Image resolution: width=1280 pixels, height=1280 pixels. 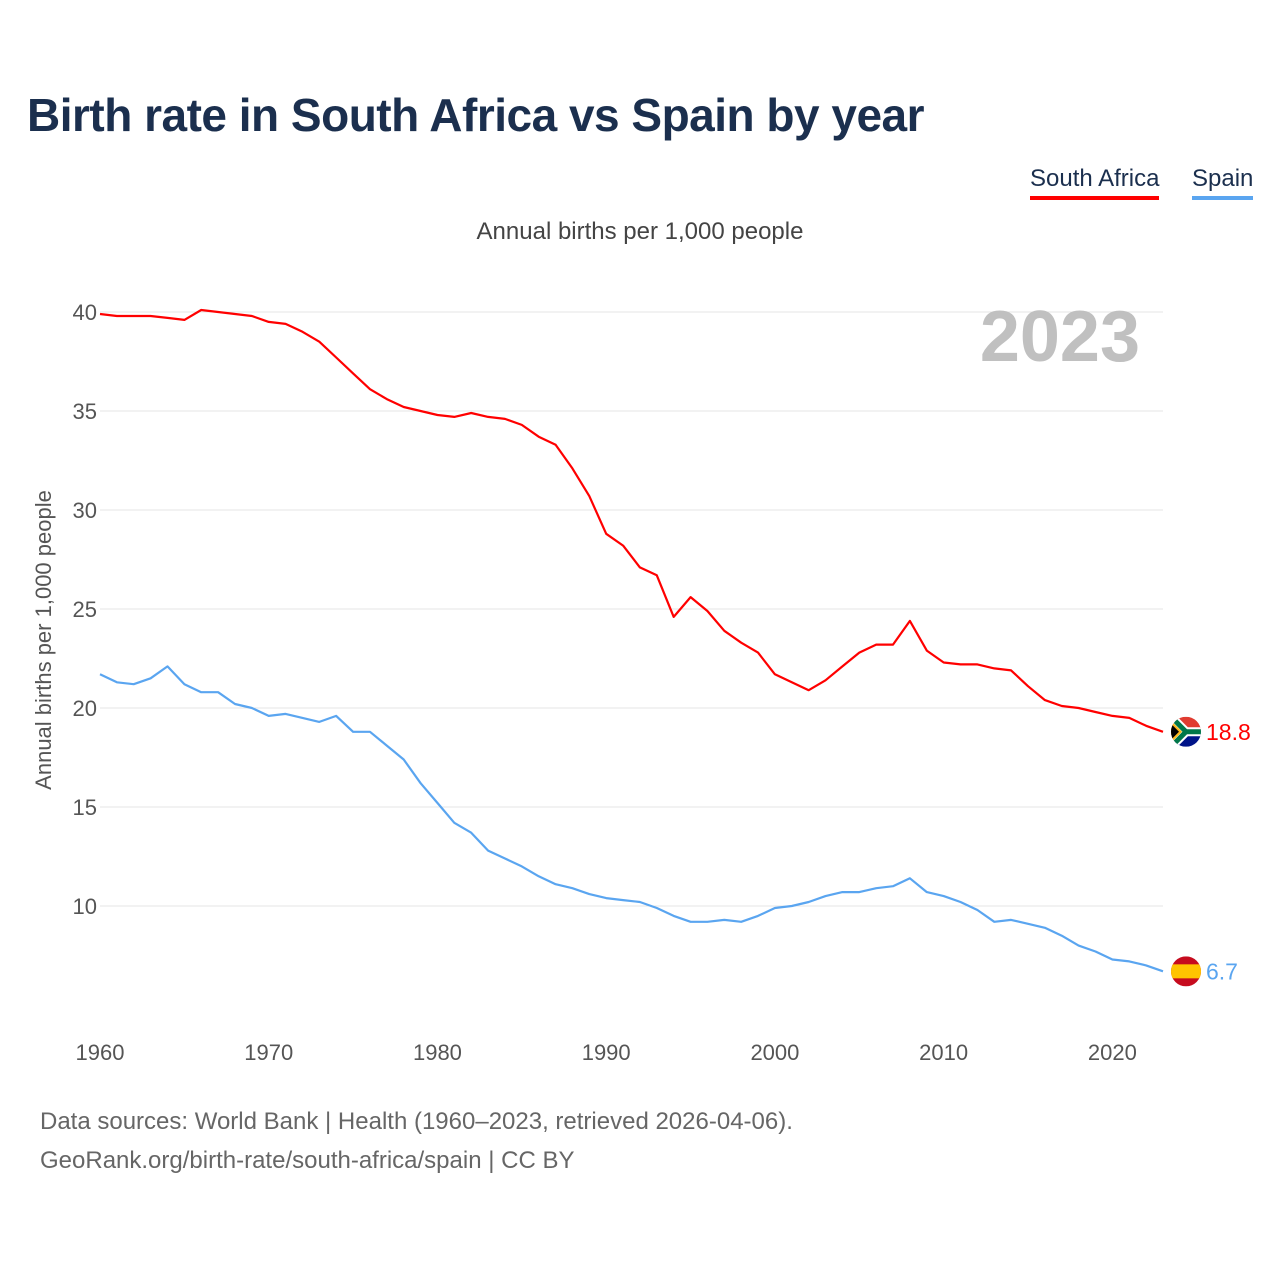 I want to click on y-tick-label: 40, so click(x=85, y=312).